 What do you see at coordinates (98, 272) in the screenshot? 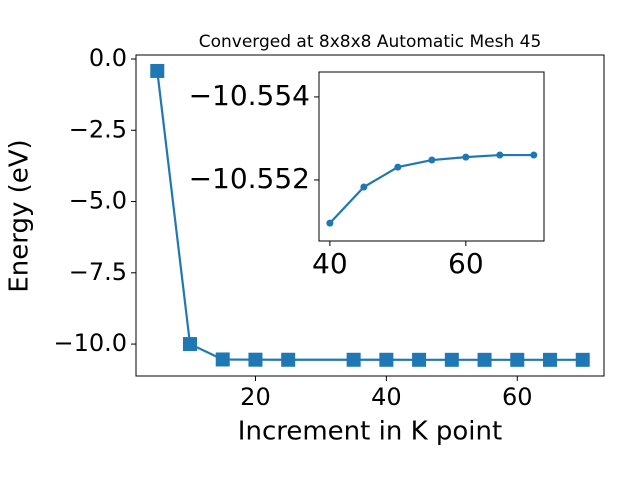
I see `y-tick-label: −7.5` at bounding box center [98, 272].